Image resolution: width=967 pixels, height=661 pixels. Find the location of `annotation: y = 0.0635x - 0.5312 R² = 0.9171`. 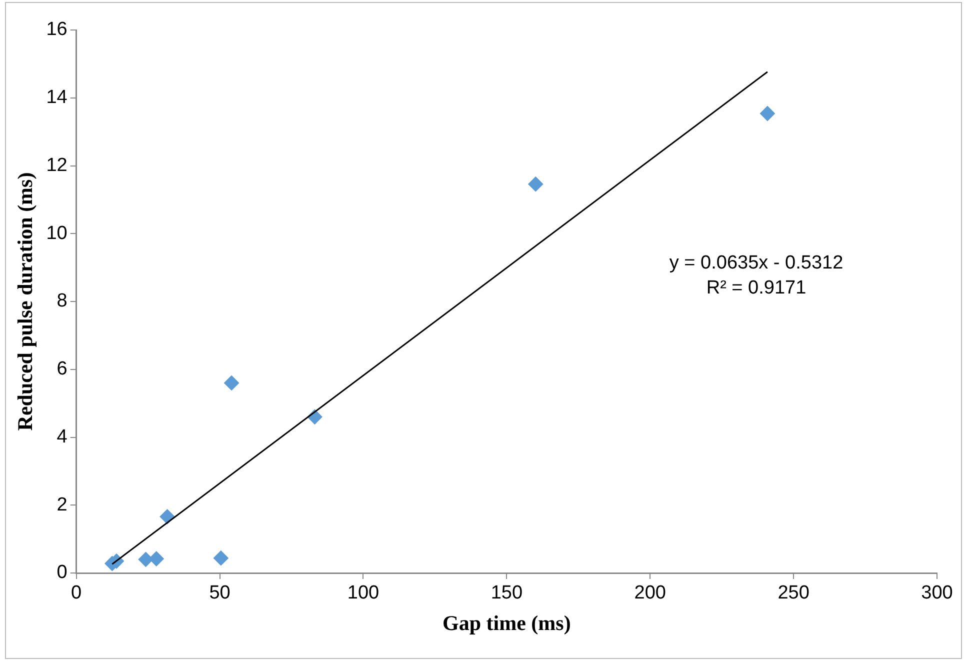

annotation: y = 0.0635x - 0.5312 R² = 0.9171 is located at coordinates (756, 275).